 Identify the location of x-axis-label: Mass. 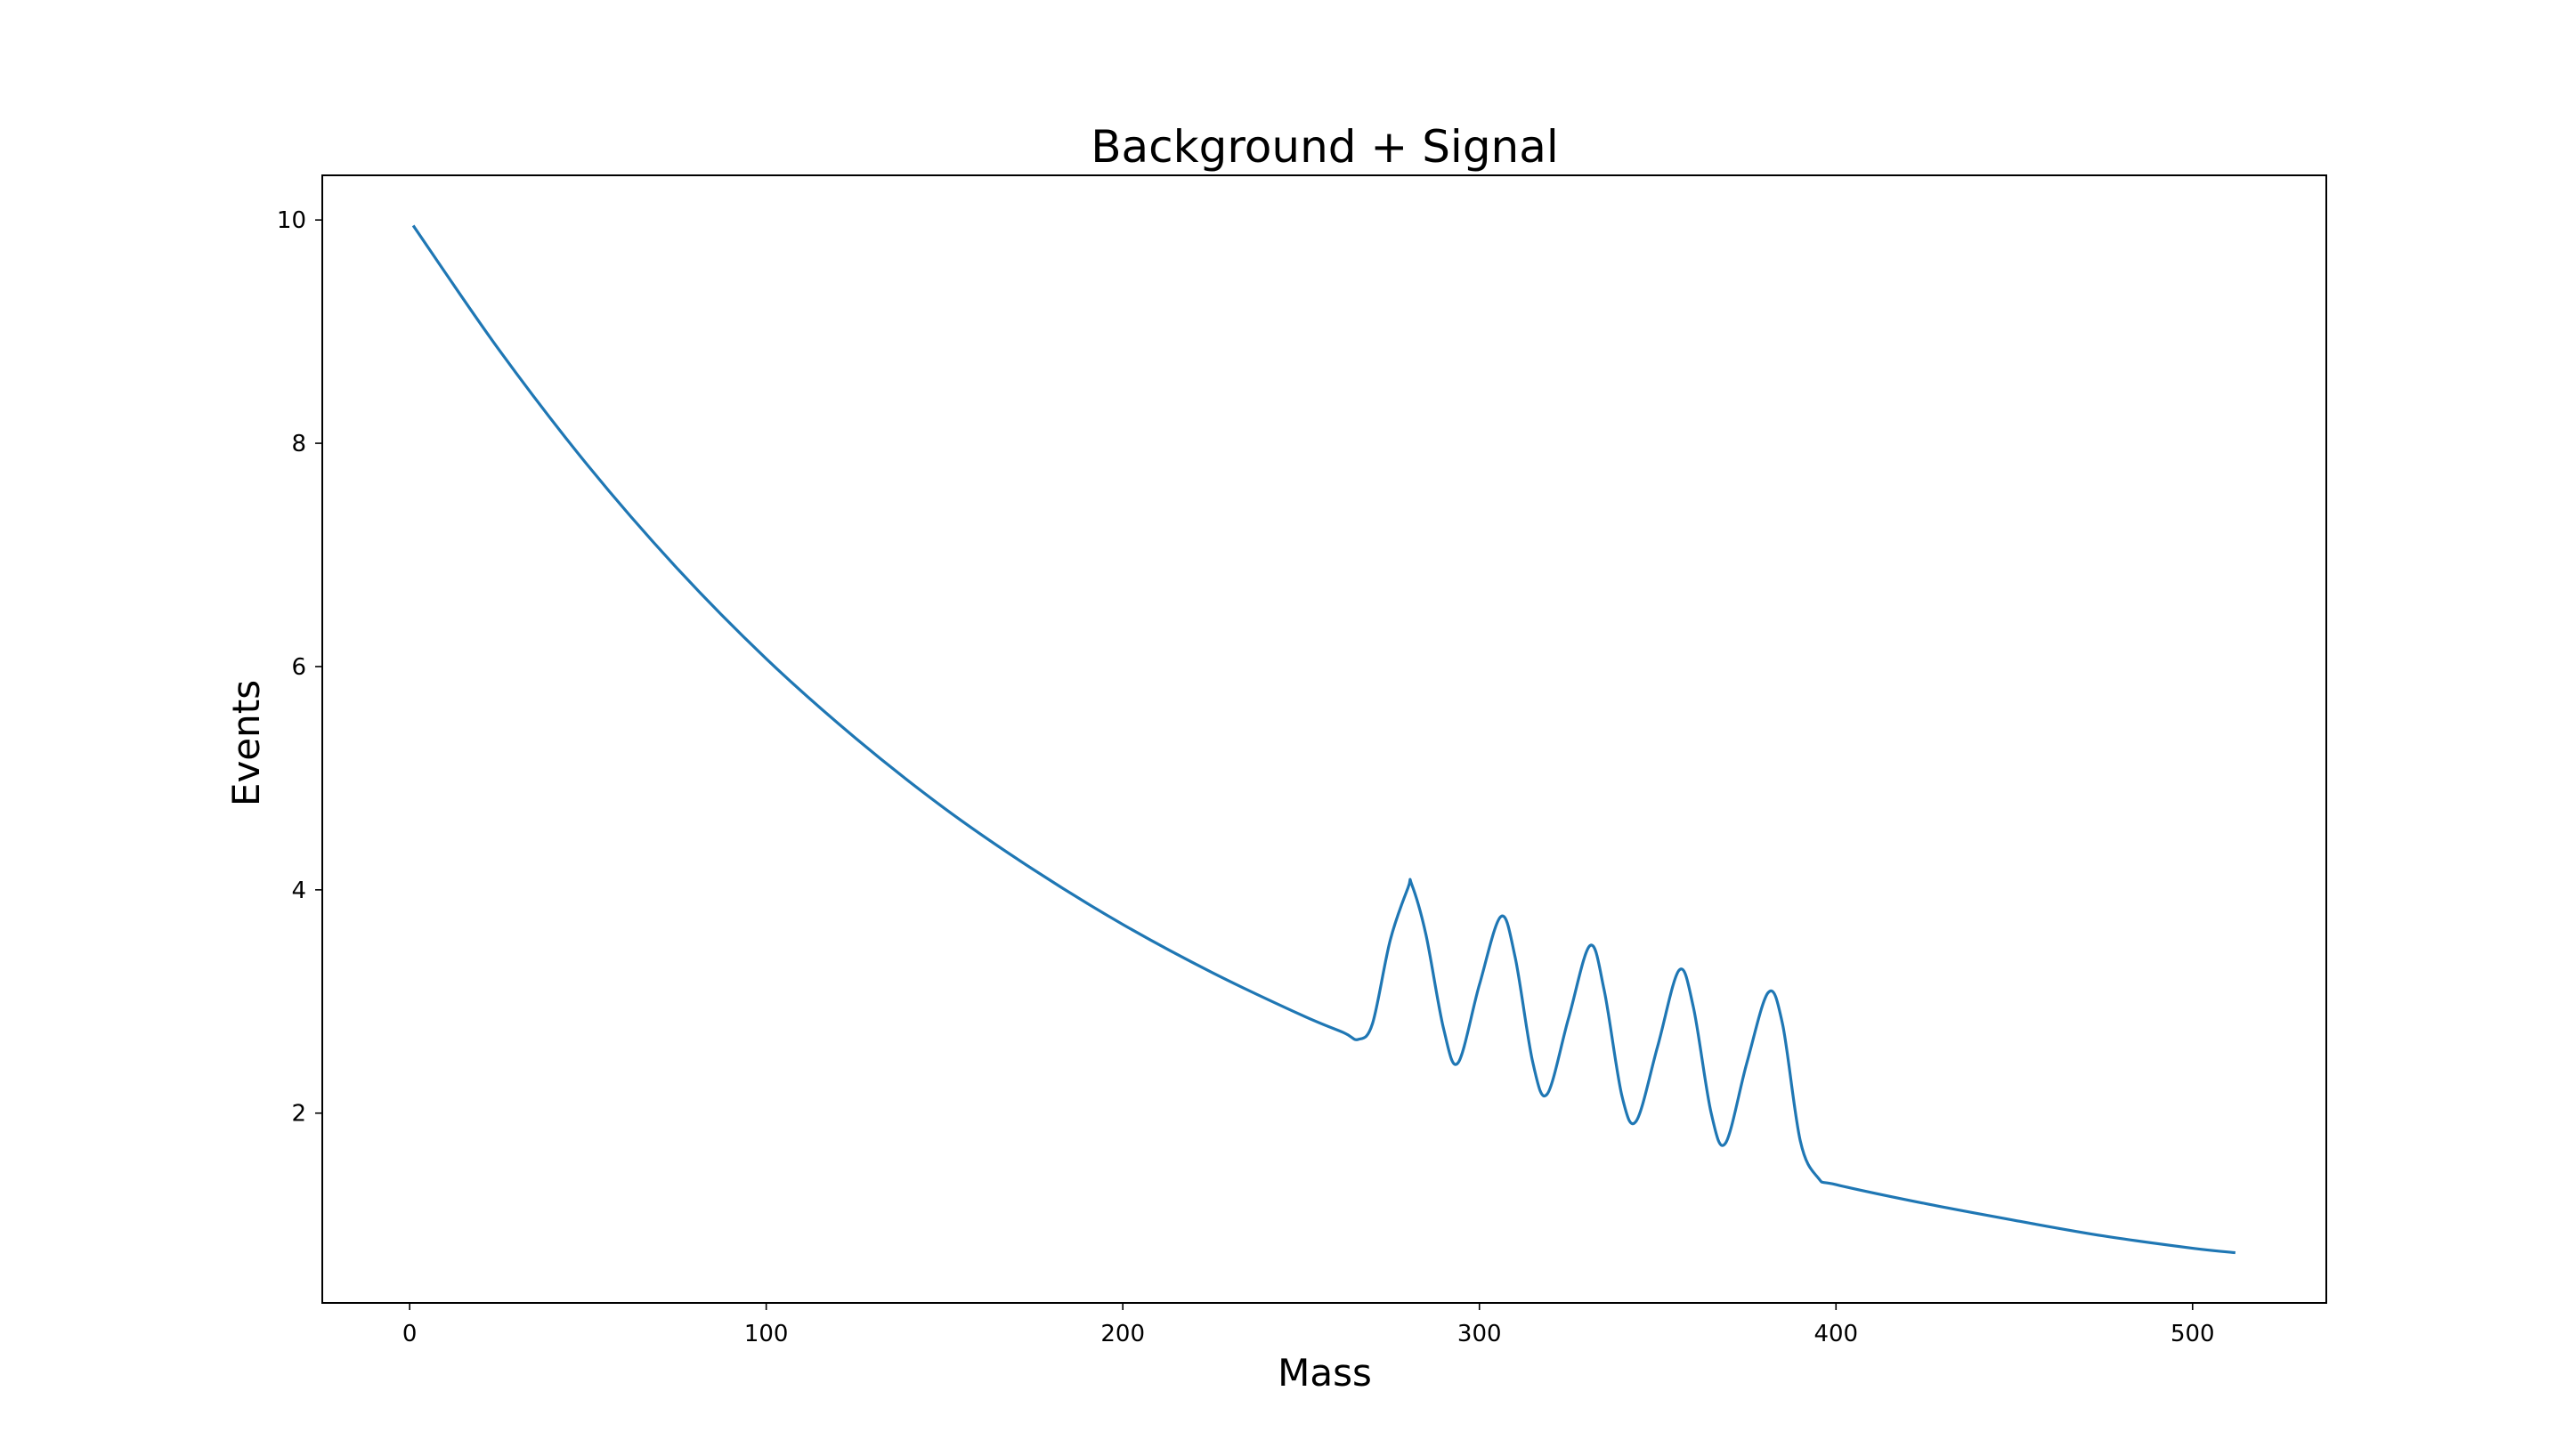
(1325, 1373).